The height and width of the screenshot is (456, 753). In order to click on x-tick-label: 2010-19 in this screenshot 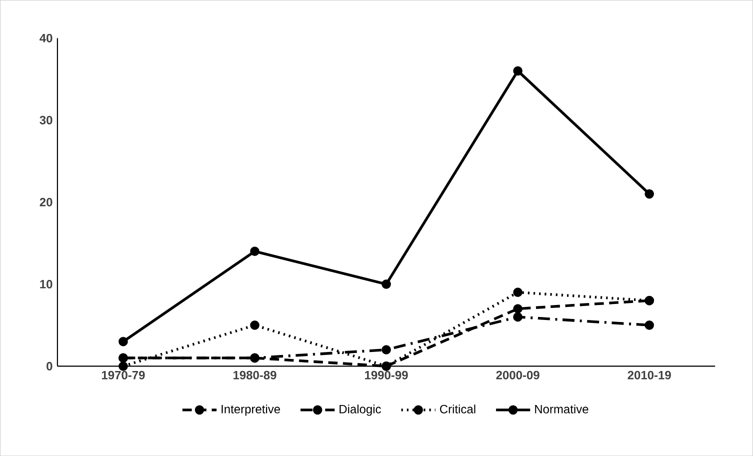, I will do `click(649, 375)`.